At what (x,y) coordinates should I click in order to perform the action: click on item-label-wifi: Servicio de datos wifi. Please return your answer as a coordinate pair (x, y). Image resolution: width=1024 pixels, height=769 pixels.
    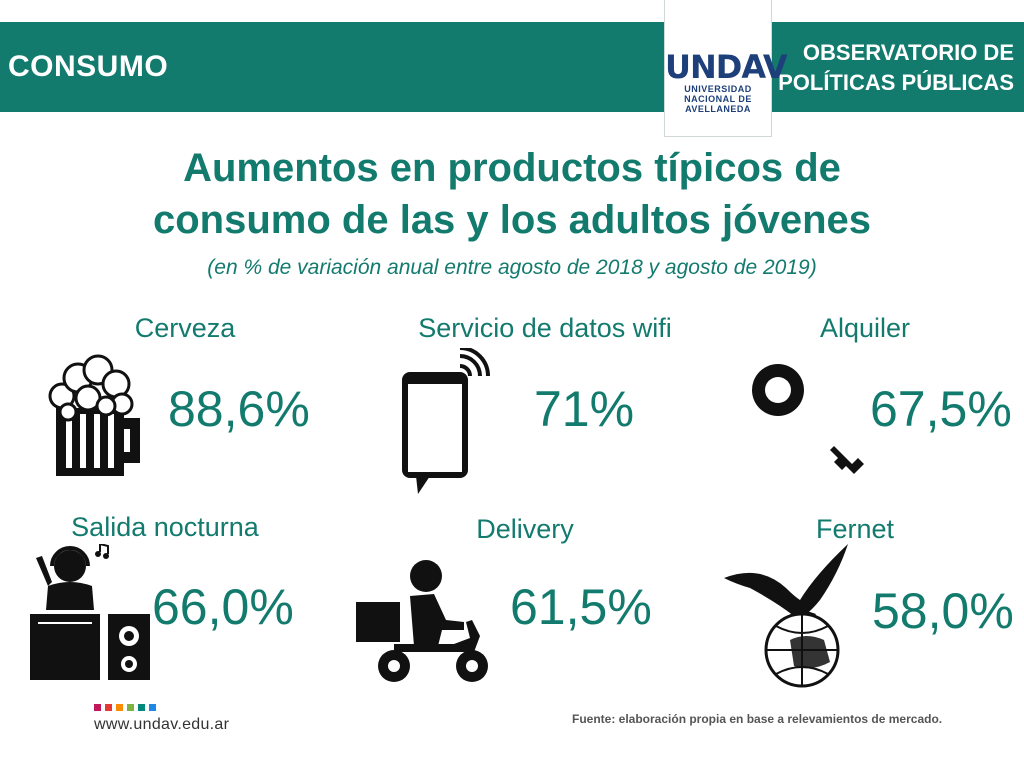
    Looking at the image, I should click on (545, 328).